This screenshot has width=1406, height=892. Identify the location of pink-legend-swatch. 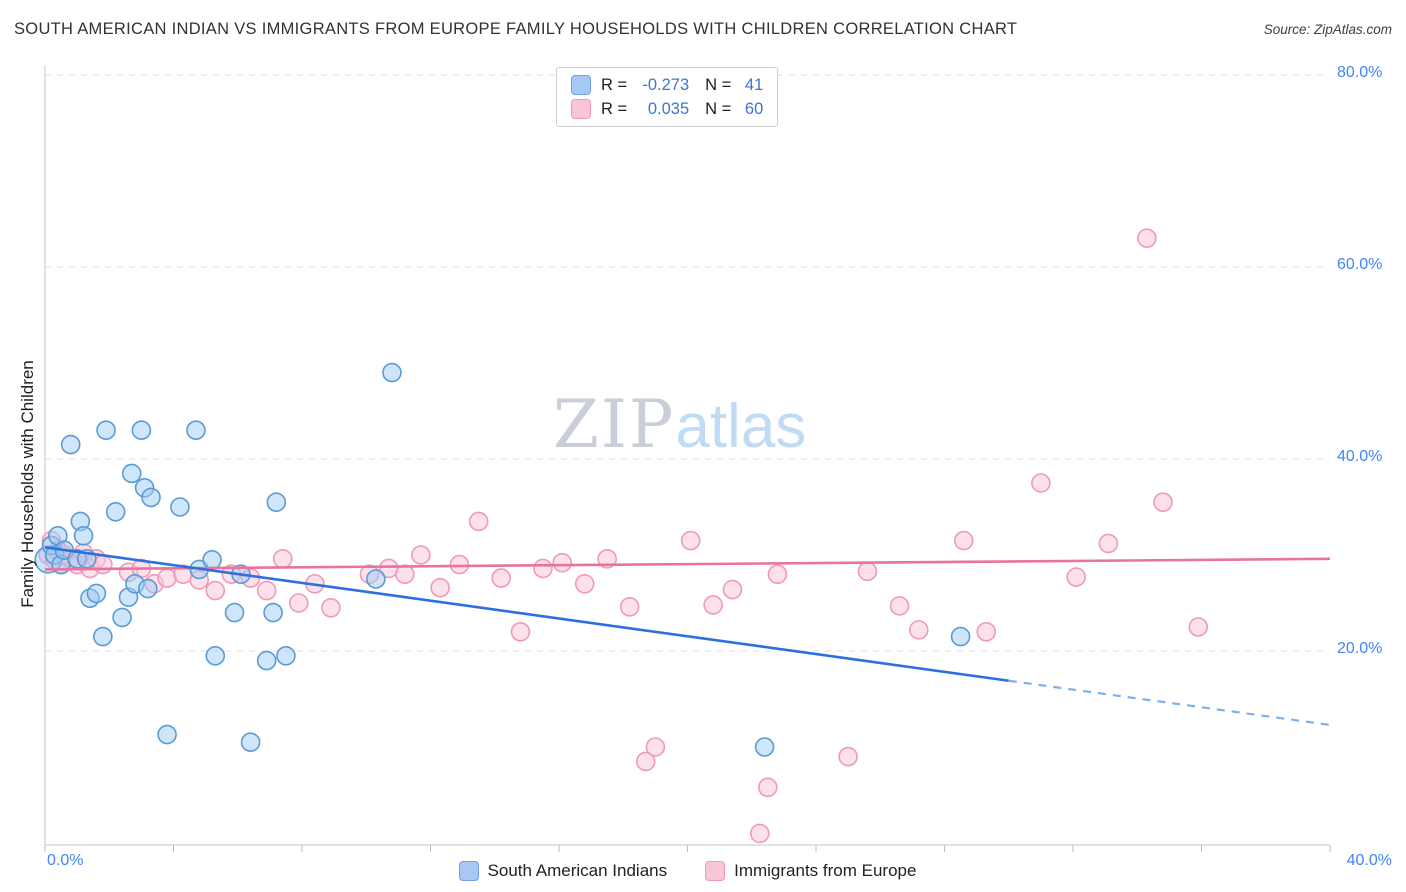
(715, 871).